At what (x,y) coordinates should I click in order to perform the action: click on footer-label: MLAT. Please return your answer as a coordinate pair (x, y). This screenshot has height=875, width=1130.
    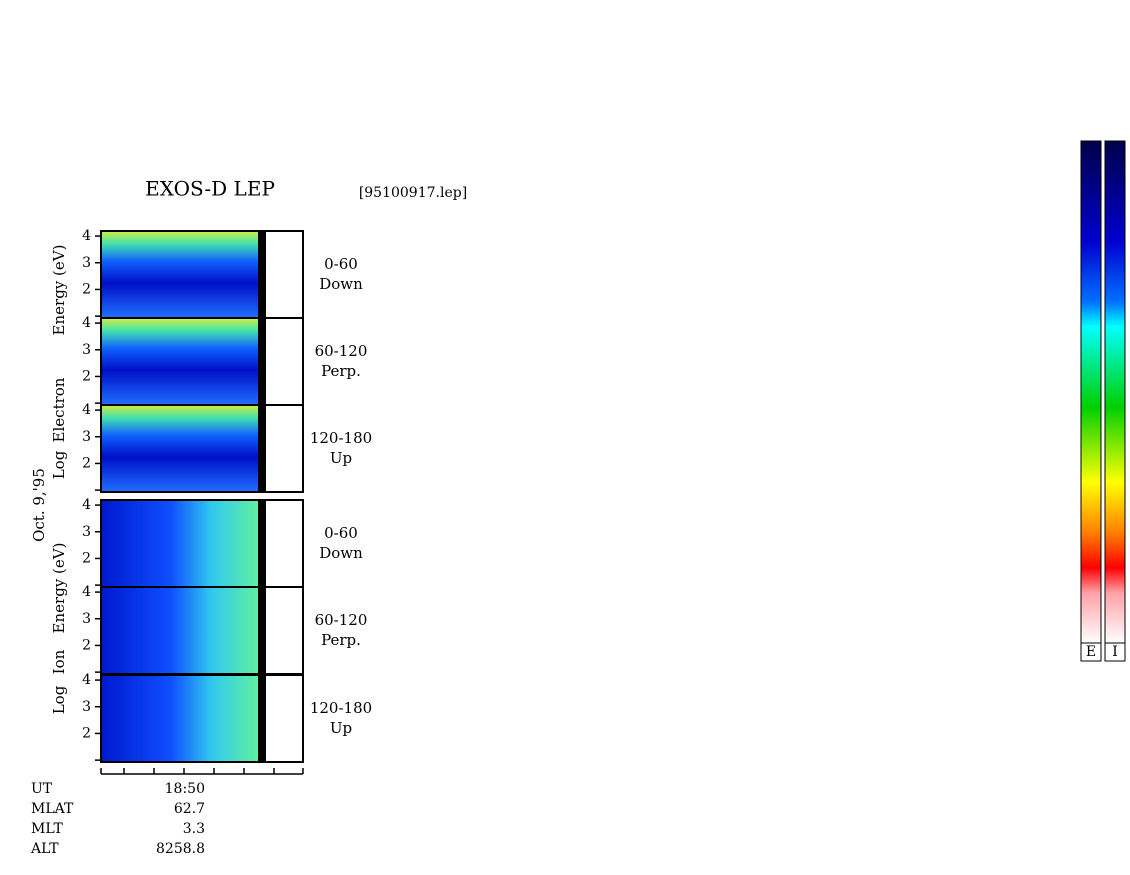
    Looking at the image, I should click on (52, 809).